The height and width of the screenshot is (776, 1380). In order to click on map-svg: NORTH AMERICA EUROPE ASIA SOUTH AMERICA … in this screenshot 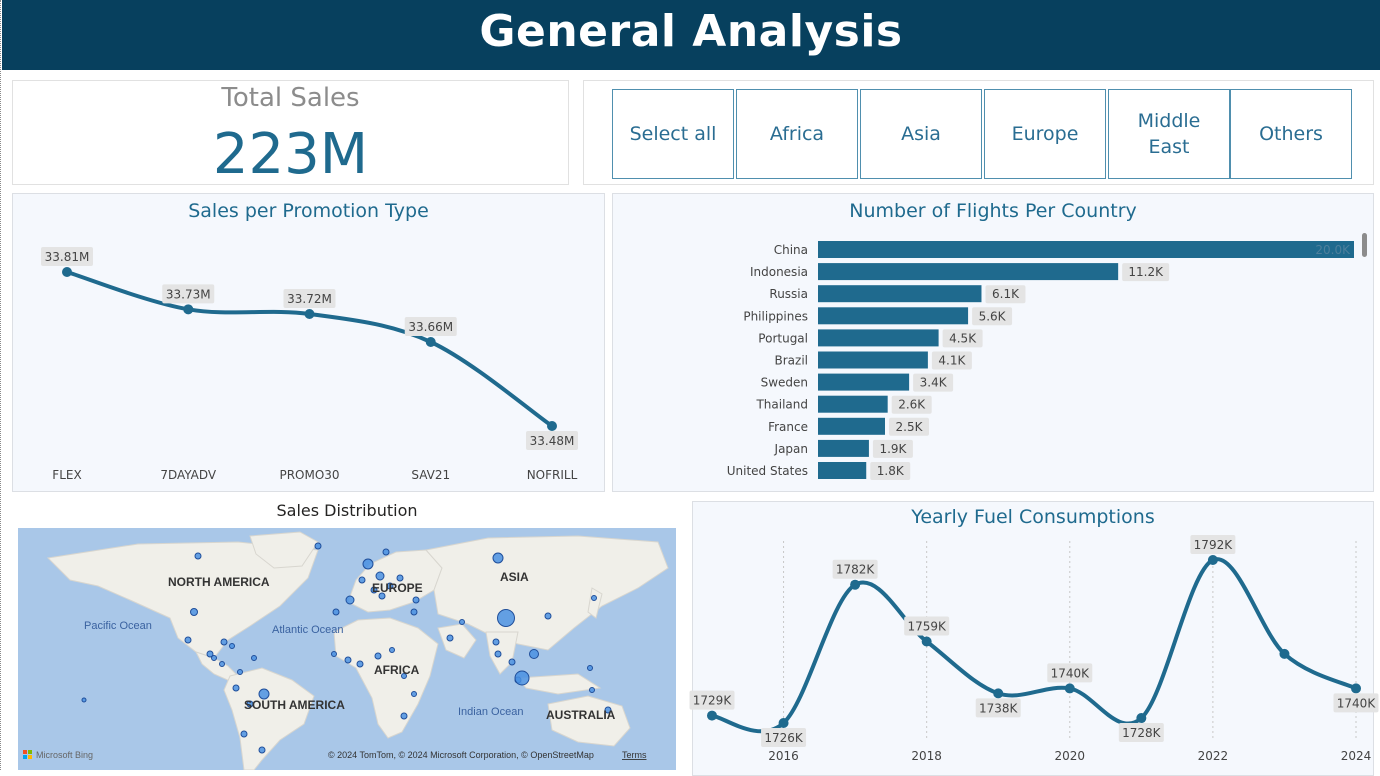, I will do `click(346, 650)`.